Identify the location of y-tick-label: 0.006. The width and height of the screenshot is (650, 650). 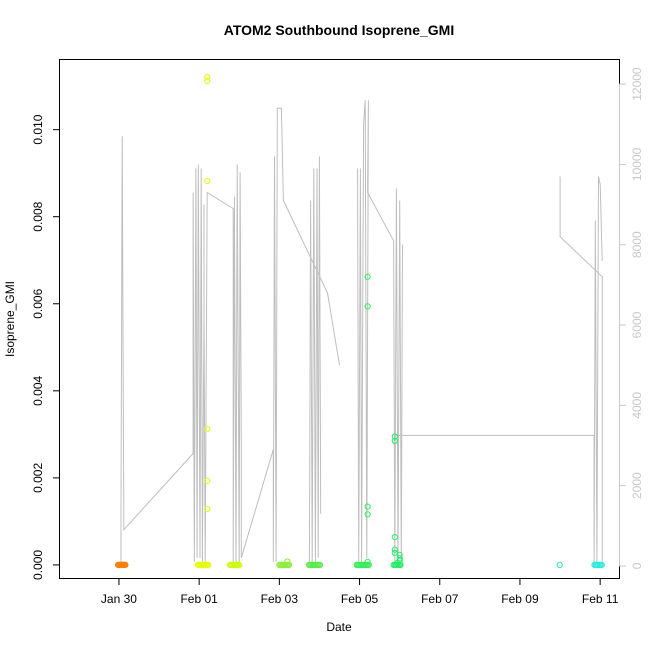
(38, 303).